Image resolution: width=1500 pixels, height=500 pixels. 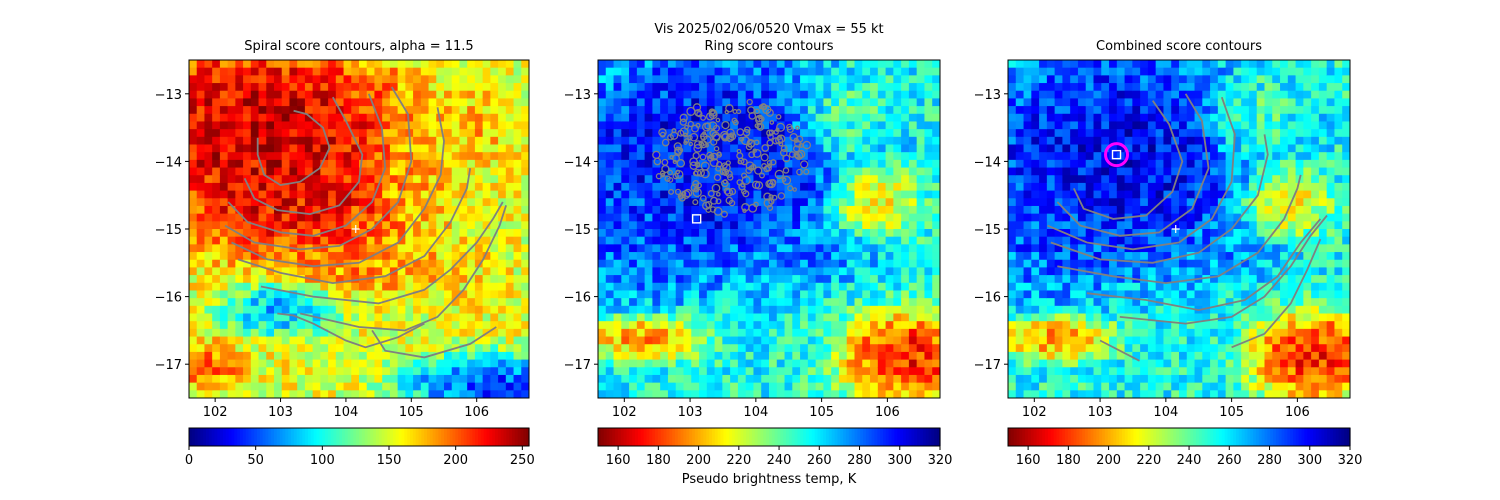 I want to click on y-tick-label: −15, so click(x=168, y=230).